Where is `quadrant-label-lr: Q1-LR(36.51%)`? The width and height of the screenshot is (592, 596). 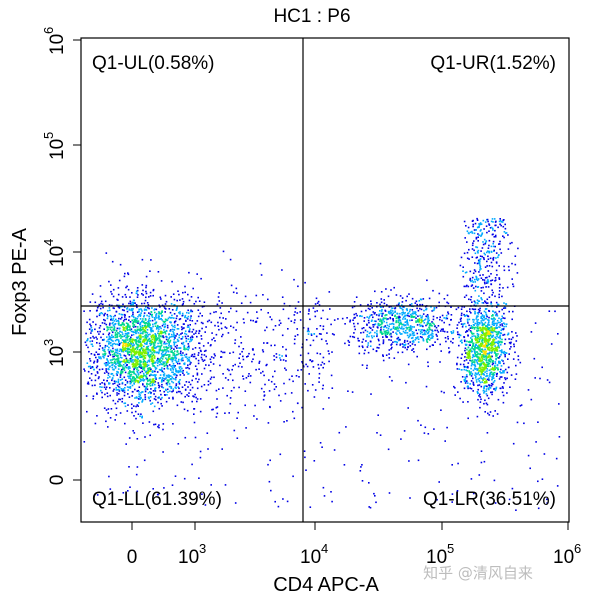
quadrant-label-lr: Q1-LR(36.51%) is located at coordinates (489, 499).